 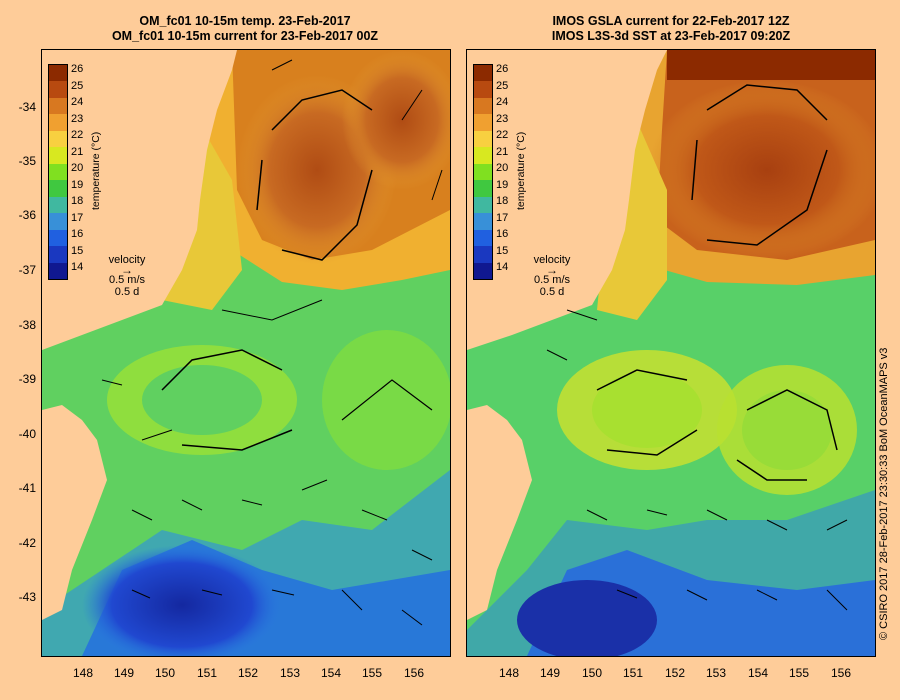 What do you see at coordinates (502, 69) in the screenshot?
I see `right-cb-tick-26: 26` at bounding box center [502, 69].